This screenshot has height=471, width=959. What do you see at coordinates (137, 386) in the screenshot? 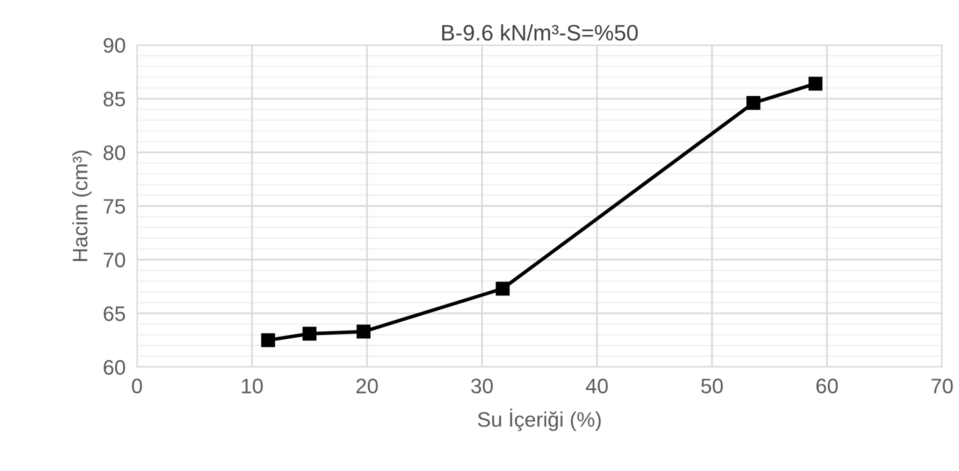
I see `x-tick-label: 0` at bounding box center [137, 386].